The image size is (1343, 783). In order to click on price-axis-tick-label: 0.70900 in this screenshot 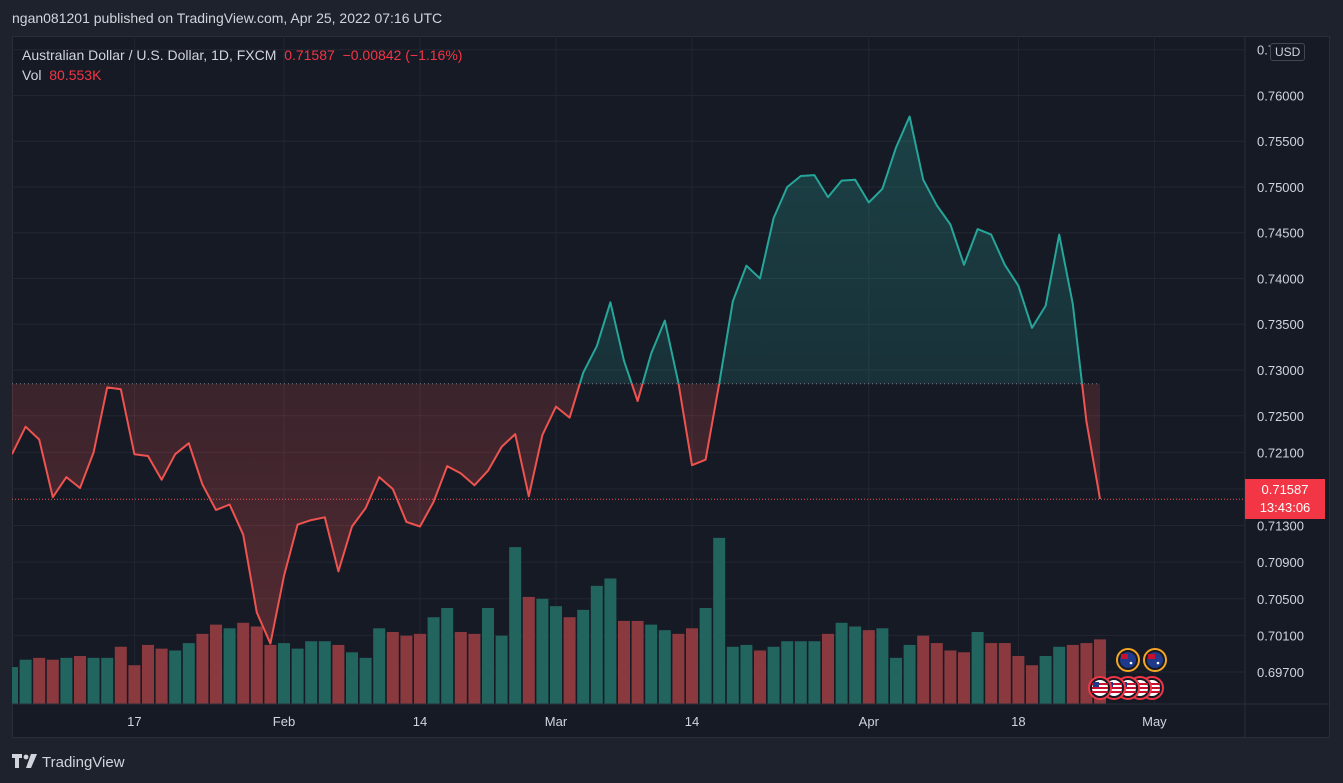, I will do `click(1280, 562)`.